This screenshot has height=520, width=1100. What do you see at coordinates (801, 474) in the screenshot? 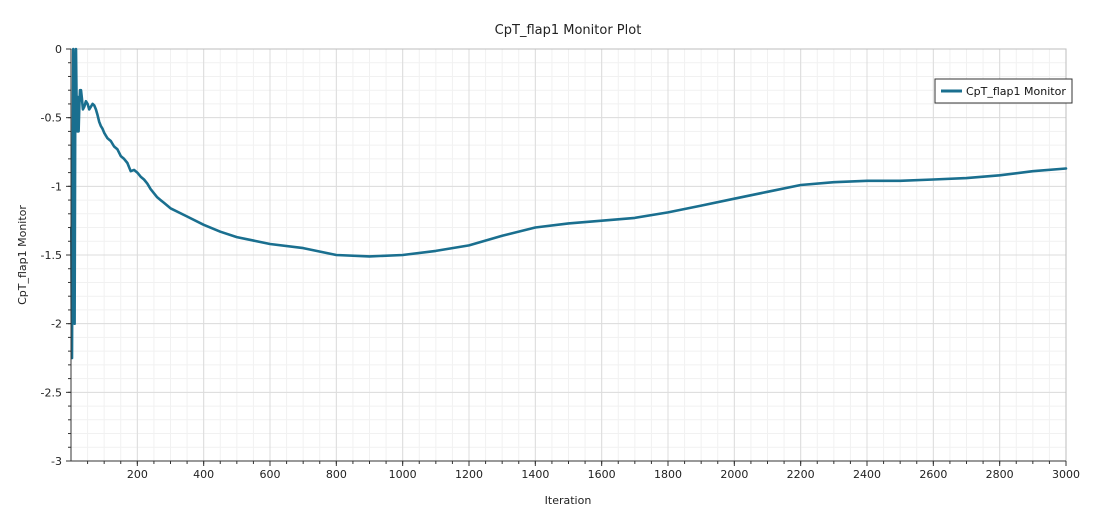
I see `x-tick-label: 2200` at bounding box center [801, 474].